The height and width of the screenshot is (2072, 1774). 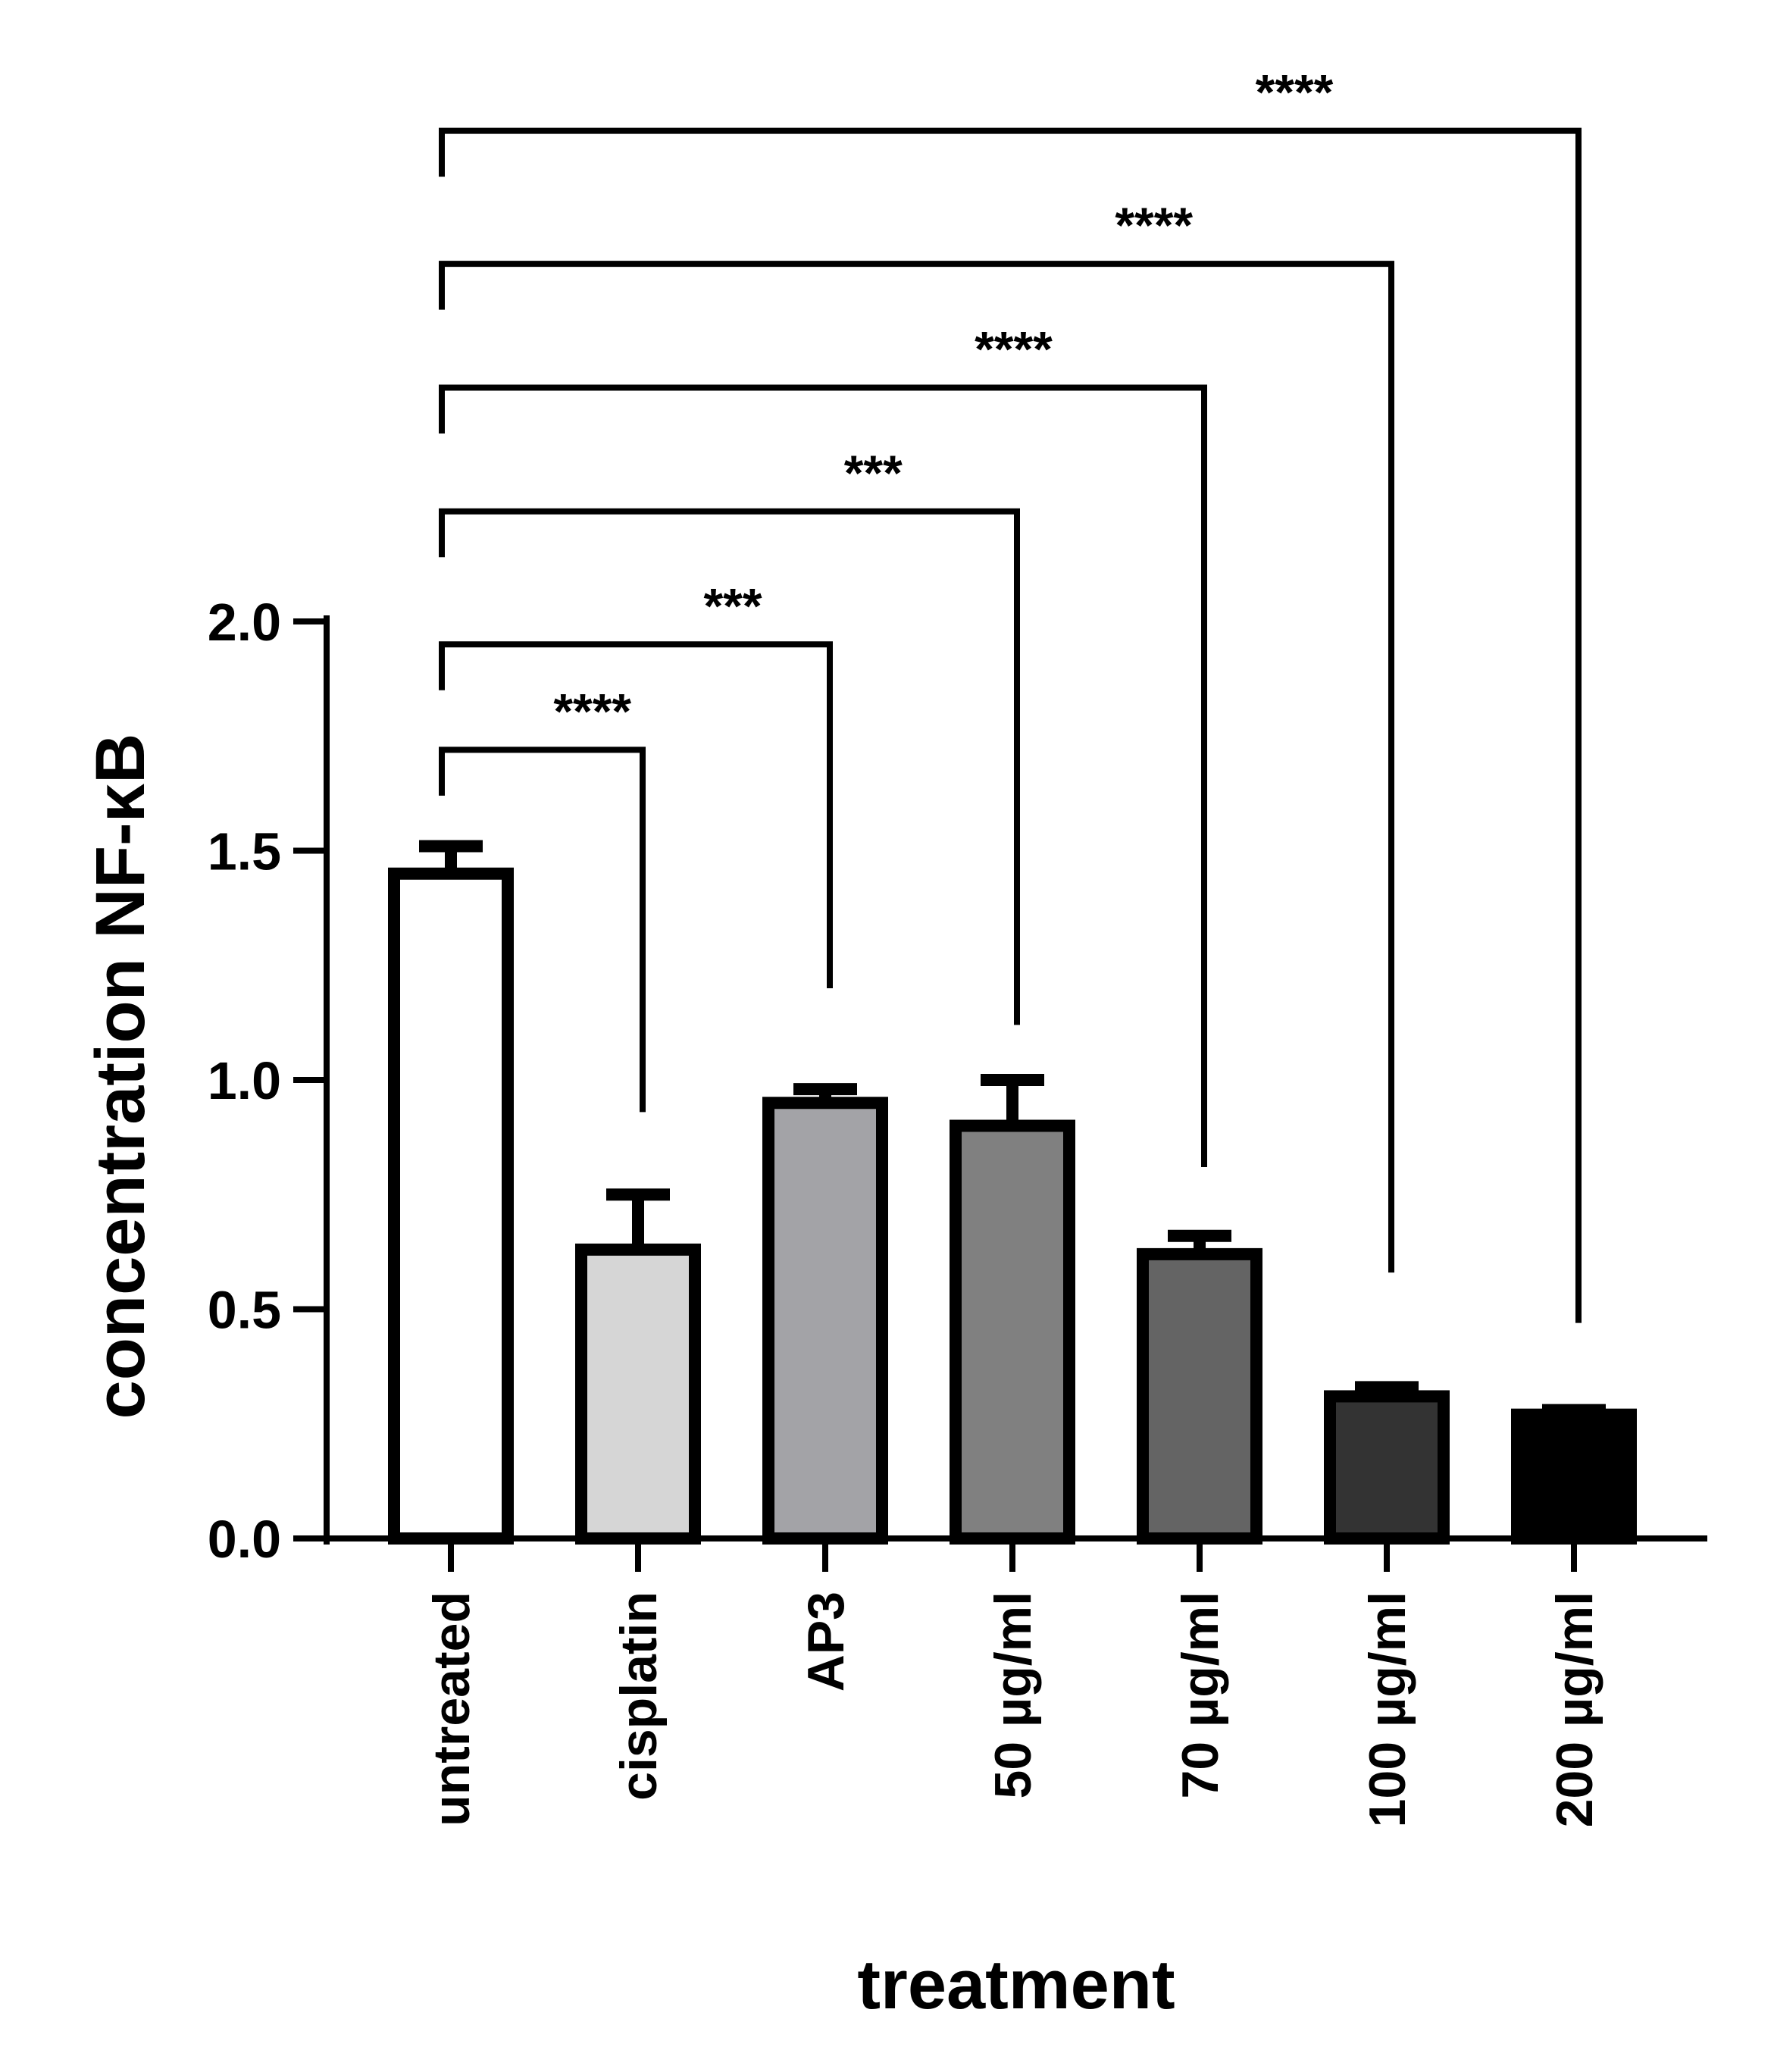 I want to click on x-tick-label: 200 µg/ml, so click(x=1574, y=1709).